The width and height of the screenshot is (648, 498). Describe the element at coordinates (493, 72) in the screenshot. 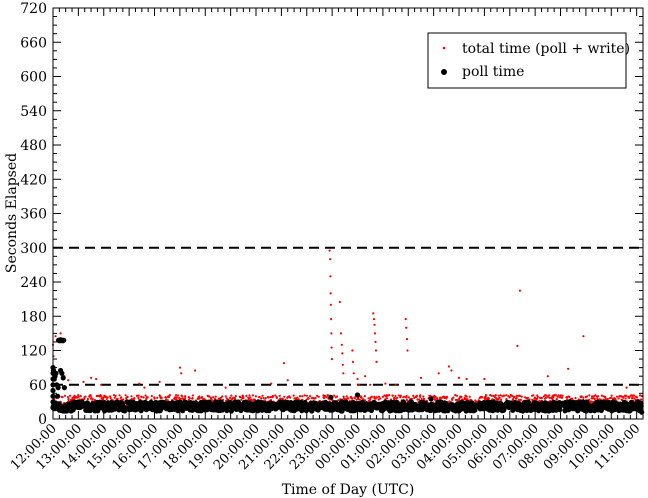

I see `legend-label-poll-time: poll time` at that location.